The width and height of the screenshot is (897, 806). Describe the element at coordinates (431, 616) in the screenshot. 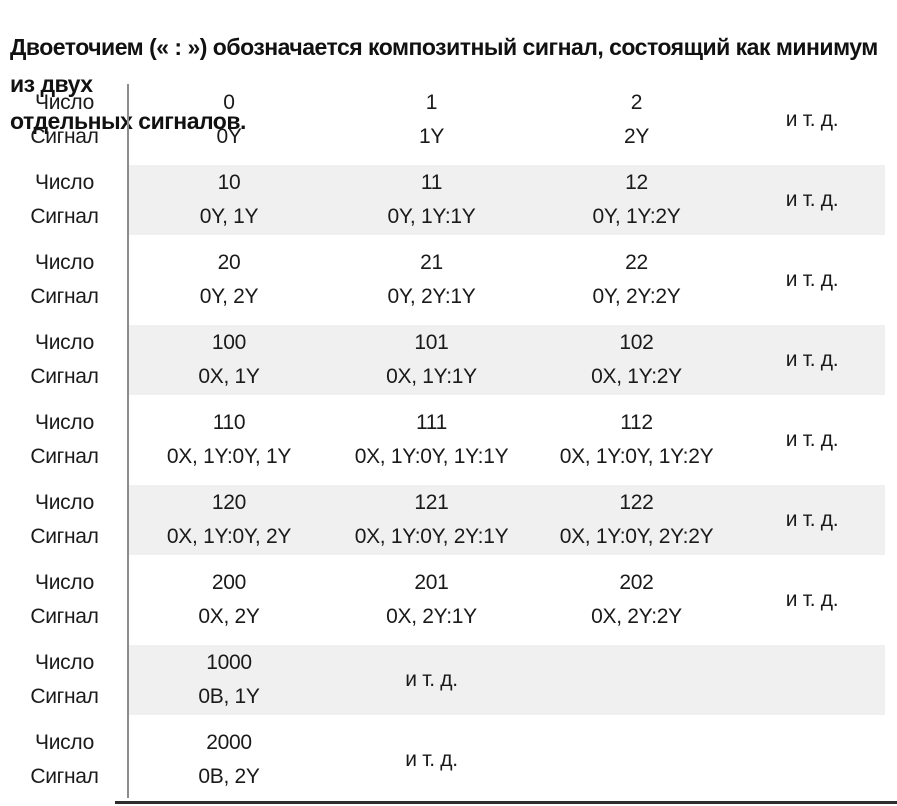

I see `signal-value: 0X, 2Y:1Y` at that location.